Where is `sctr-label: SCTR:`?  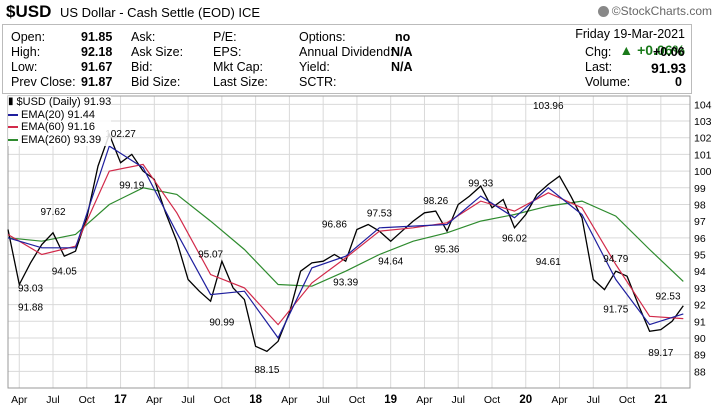
sctr-label: SCTR: is located at coordinates (318, 82).